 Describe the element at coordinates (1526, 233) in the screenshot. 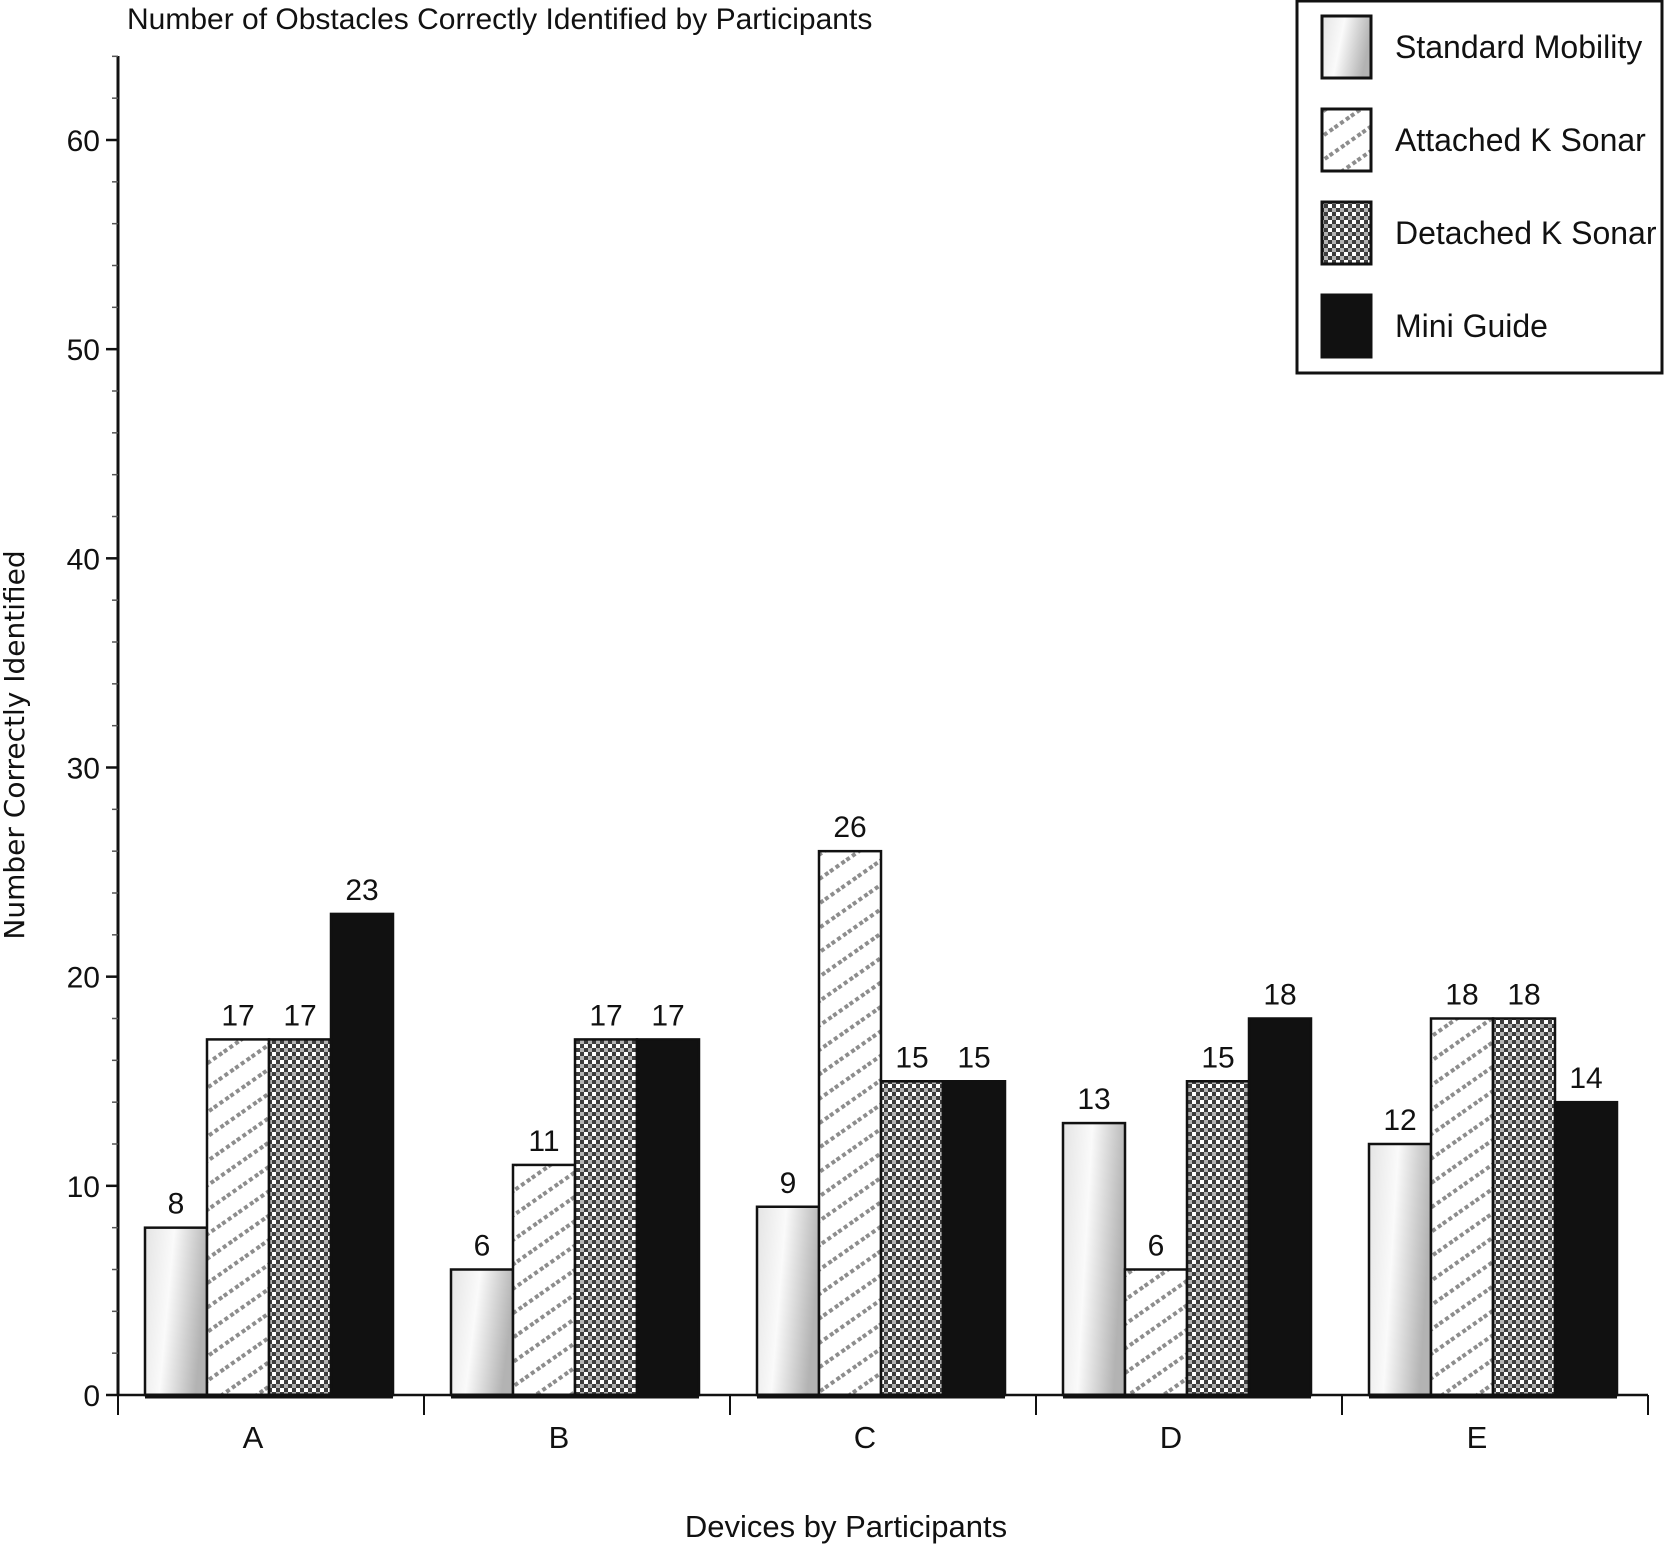

I see `legend-label: Detached K Sonar` at that location.